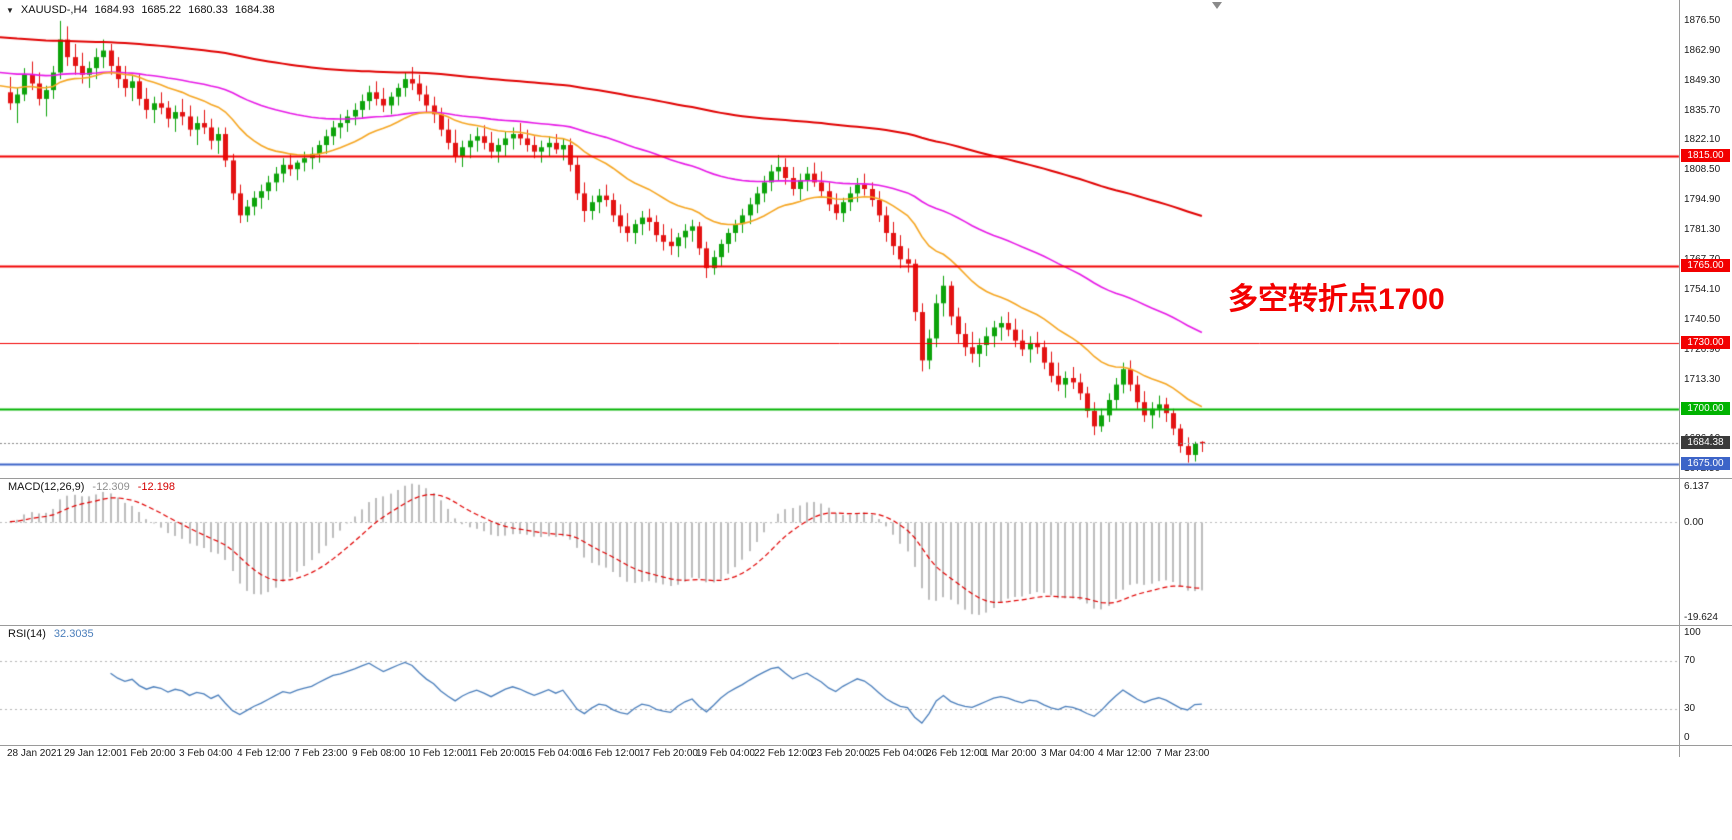 Image resolution: width=1732 pixels, height=840 pixels. Describe the element at coordinates (1705, 156) in the screenshot. I see `price-line-label: 1815.00` at that location.